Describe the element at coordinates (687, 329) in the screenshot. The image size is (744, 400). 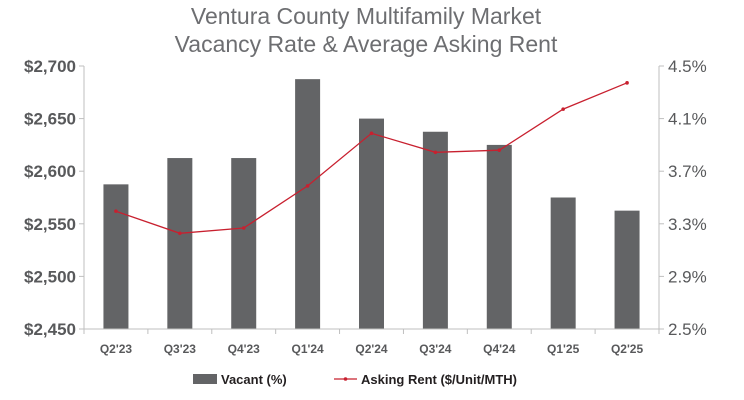
I see `right-tick-label: 2.5%` at that location.